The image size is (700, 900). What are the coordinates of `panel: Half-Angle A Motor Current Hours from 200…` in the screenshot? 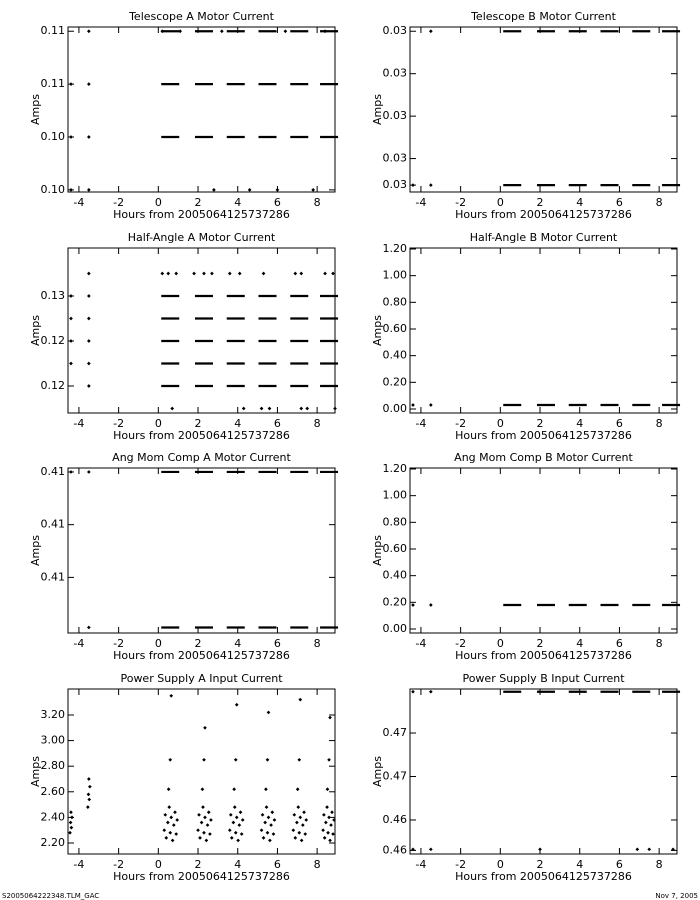 It's located at (184, 336).